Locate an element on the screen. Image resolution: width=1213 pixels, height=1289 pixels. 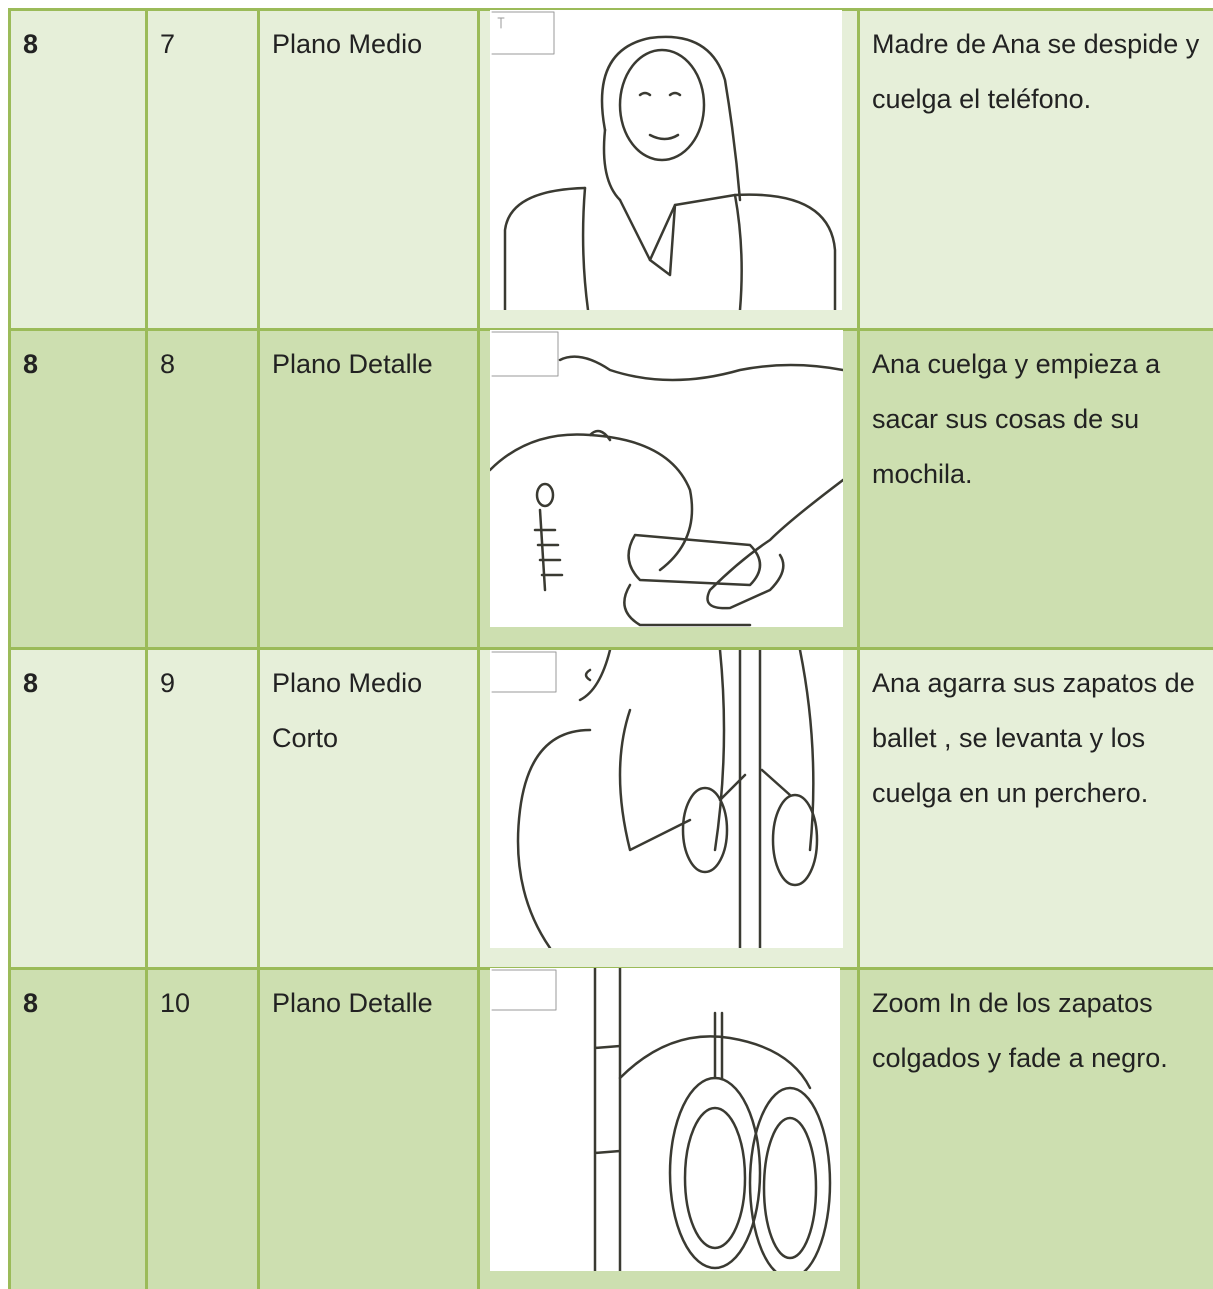
shot-number: 7 is located at coordinates (201, 168).